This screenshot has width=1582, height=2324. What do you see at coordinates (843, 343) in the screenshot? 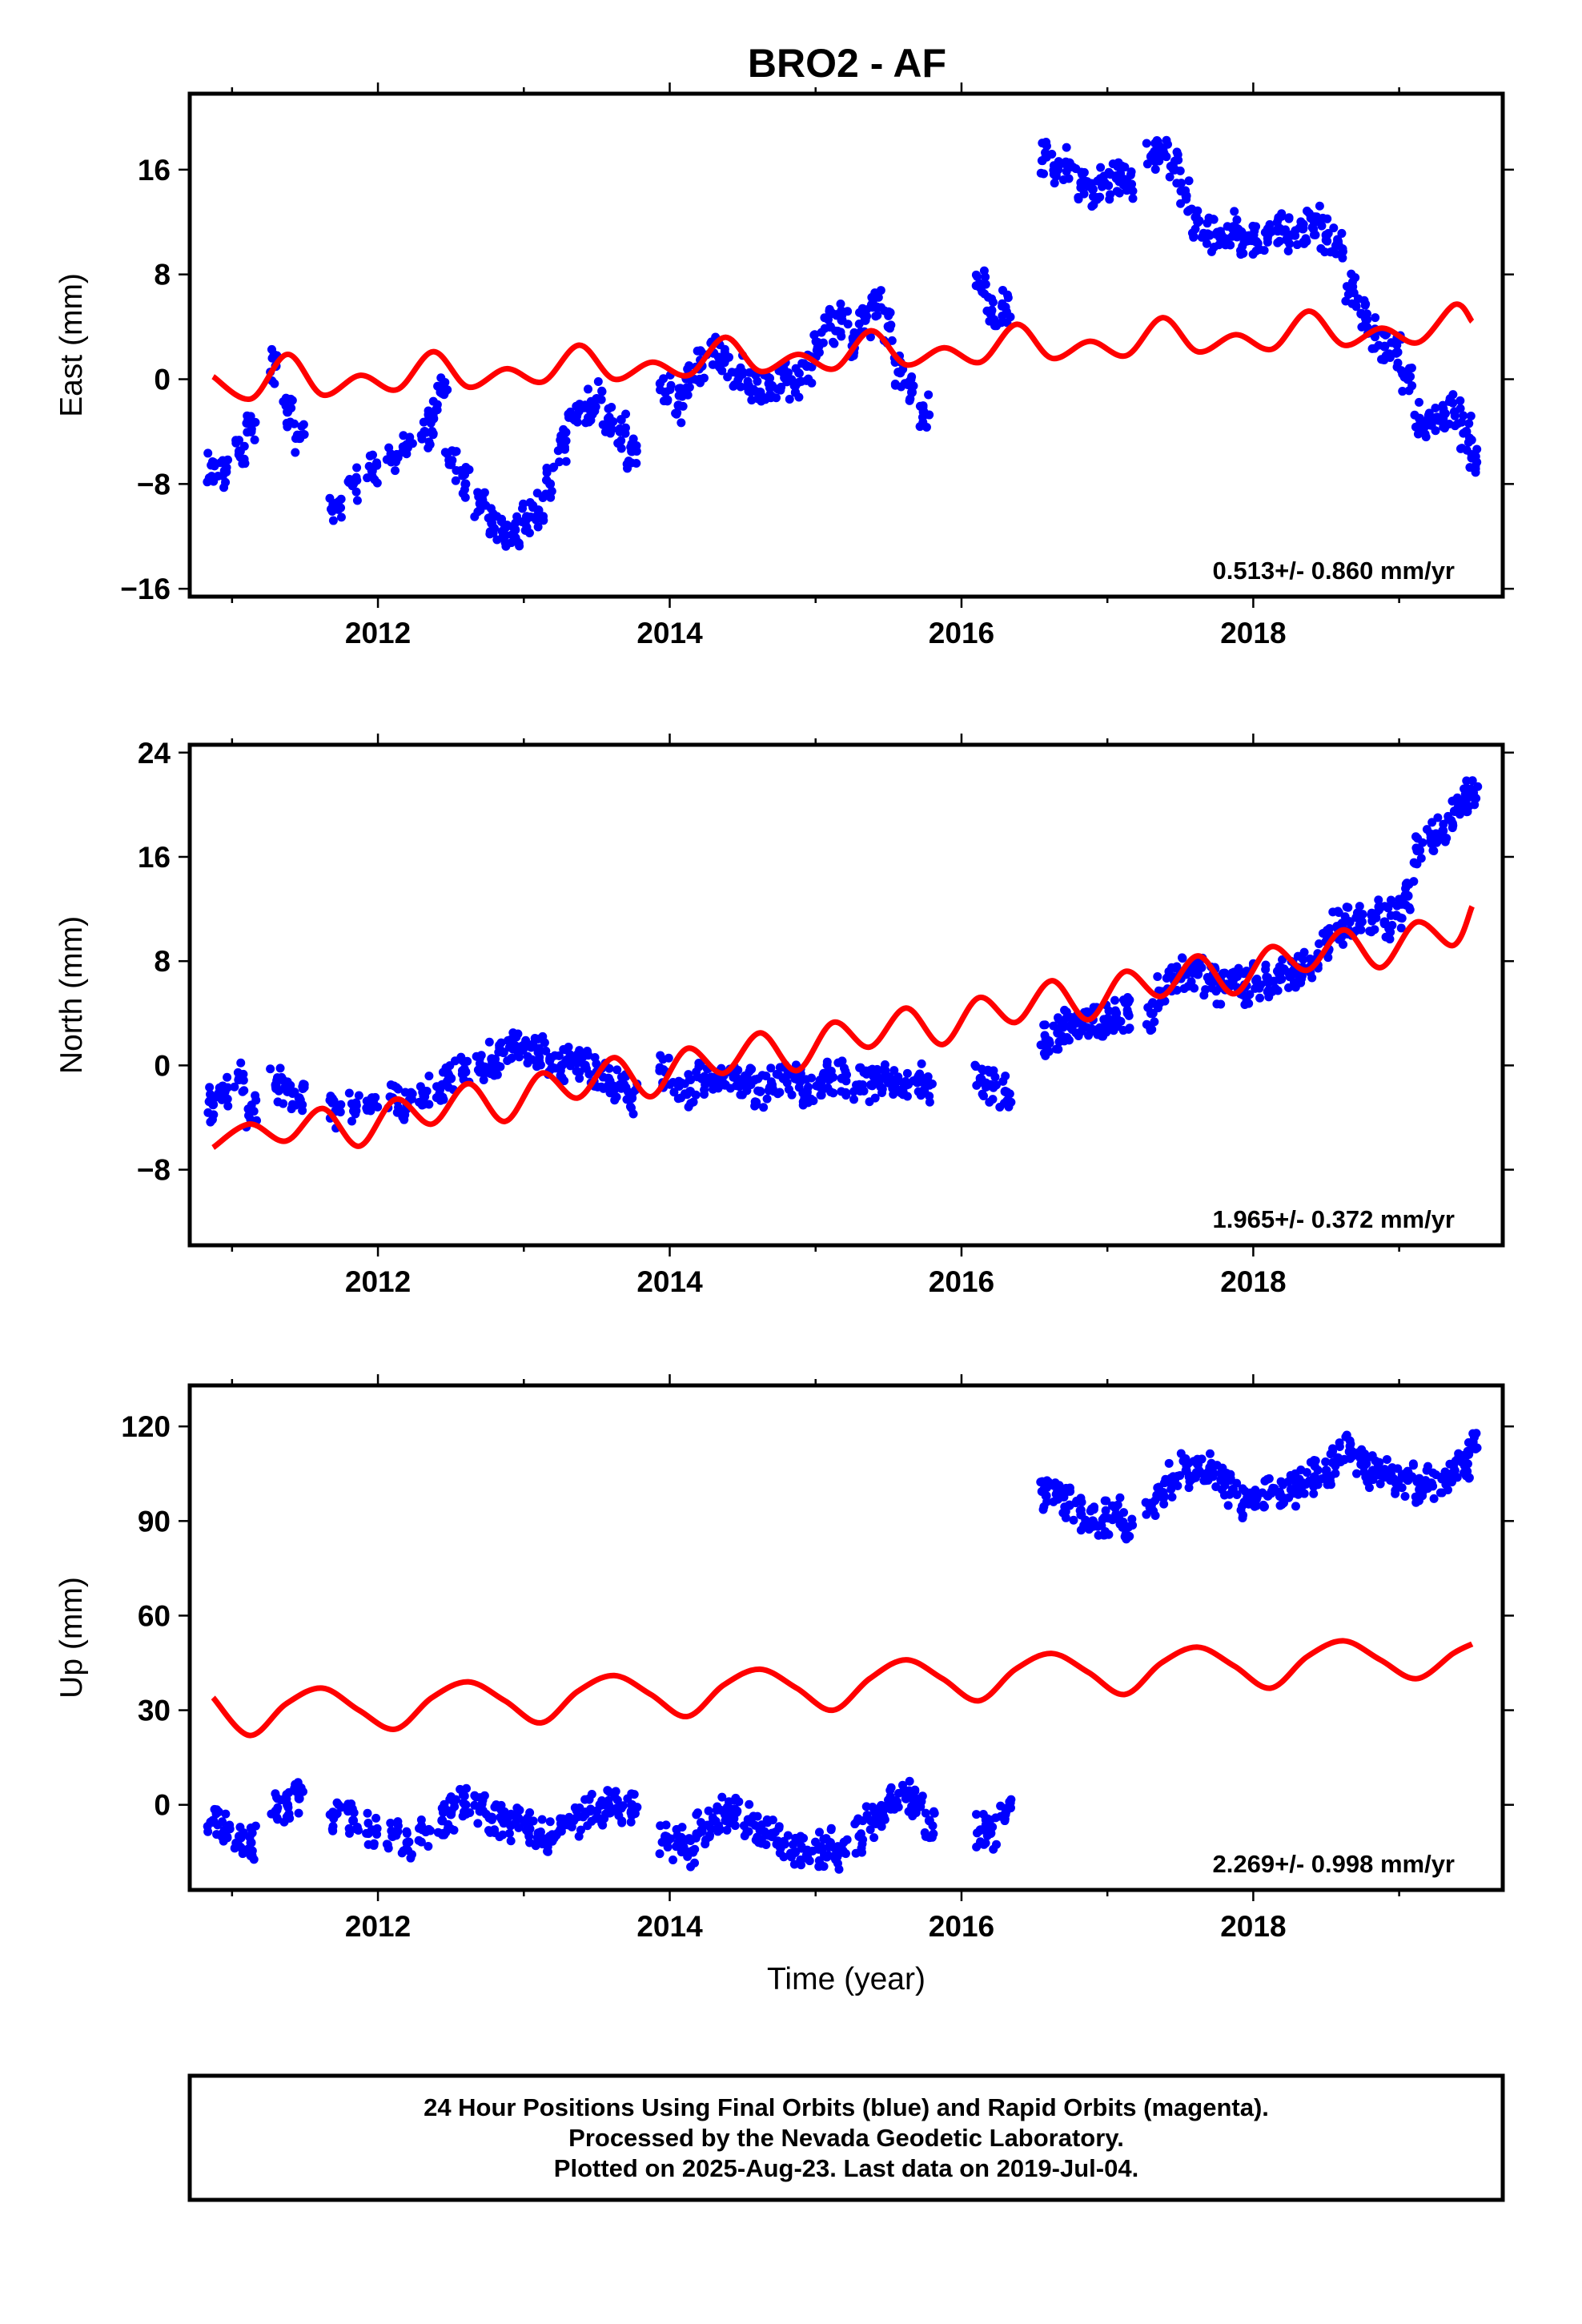
I see `east-observations` at bounding box center [843, 343].